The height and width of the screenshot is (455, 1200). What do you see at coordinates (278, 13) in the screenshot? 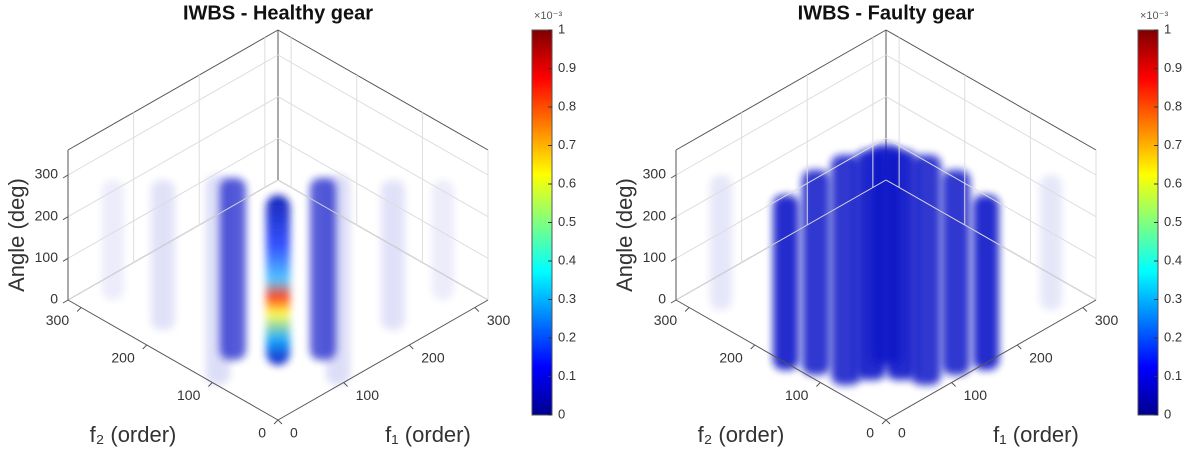
I see `chart-title: IWBS - Healthy gear` at bounding box center [278, 13].